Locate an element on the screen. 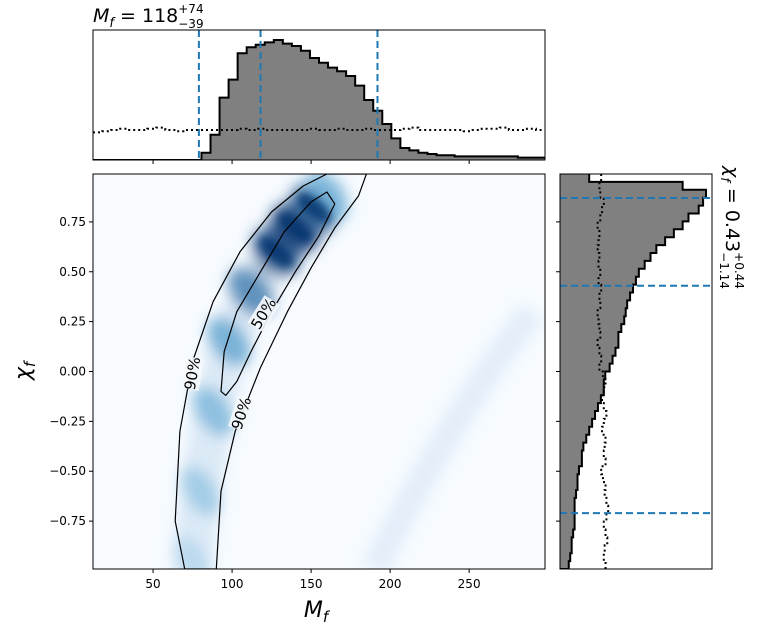 Image resolution: width=760 pixels, height=634 pixels. top-prior-line is located at coordinates (319, 130).